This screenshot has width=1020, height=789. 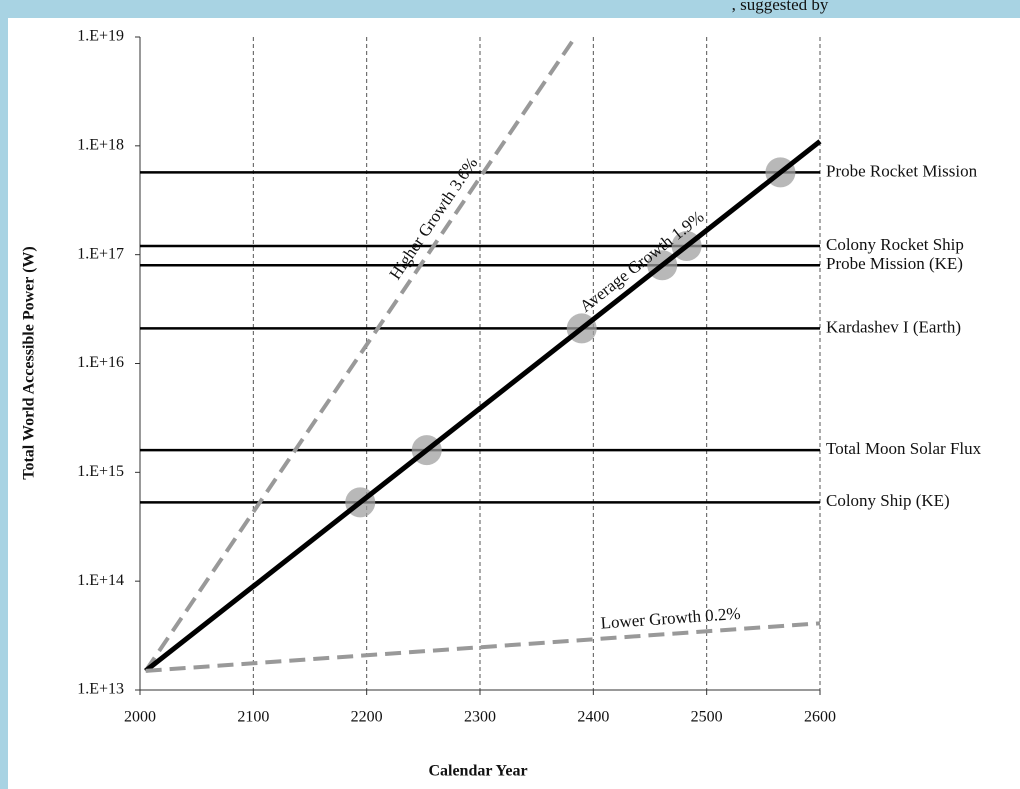 I want to click on y-tick-label: 1.E+18, so click(x=100, y=145).